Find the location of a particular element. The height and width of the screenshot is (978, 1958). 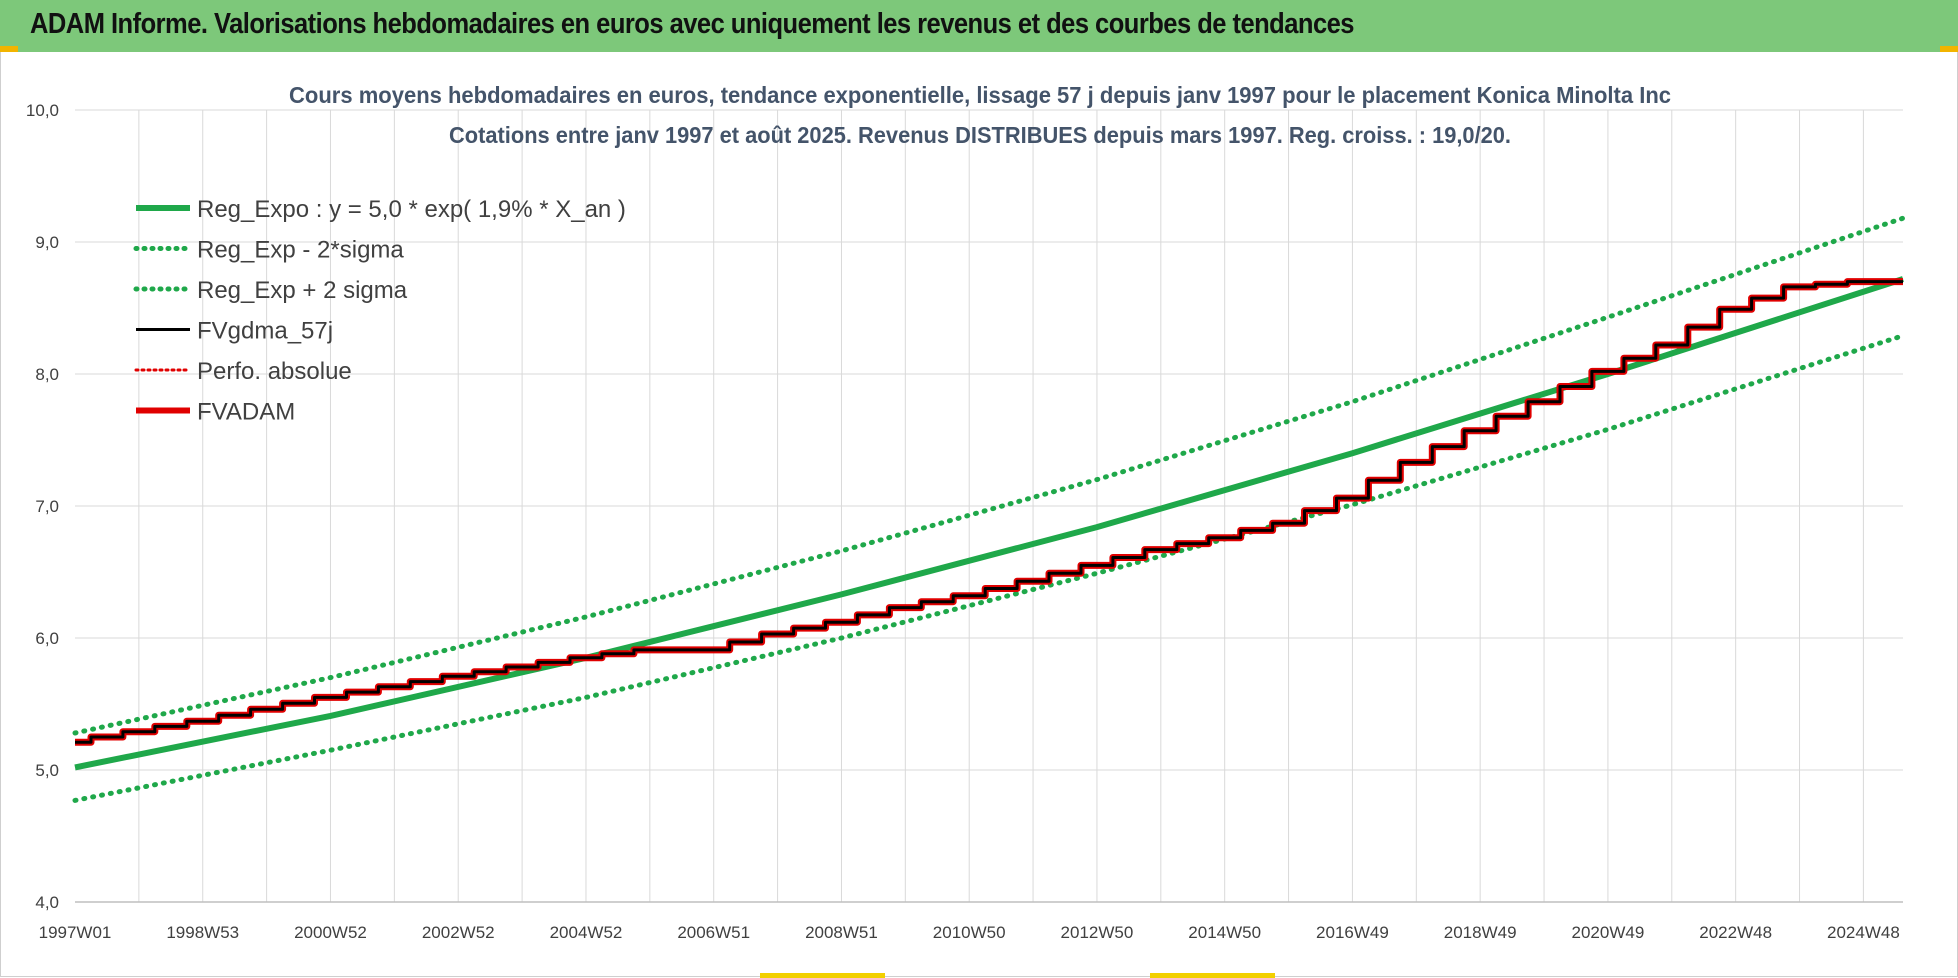

legend-label: Reg_Exp - 2*sigma is located at coordinates (300, 250).